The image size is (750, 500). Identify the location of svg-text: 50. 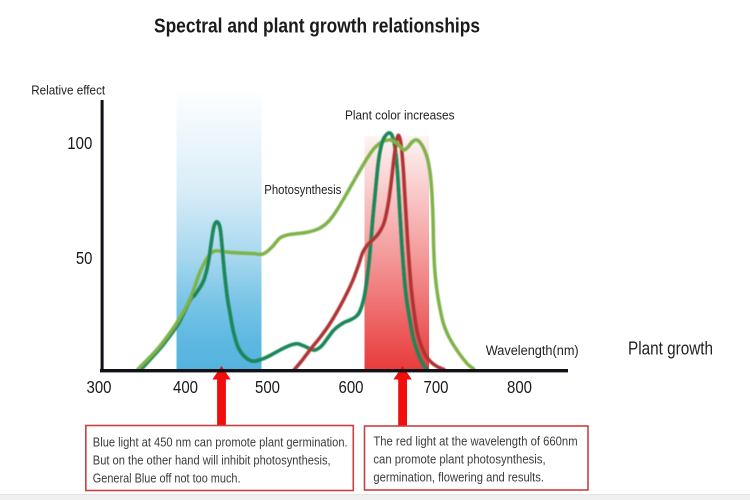
(84, 258).